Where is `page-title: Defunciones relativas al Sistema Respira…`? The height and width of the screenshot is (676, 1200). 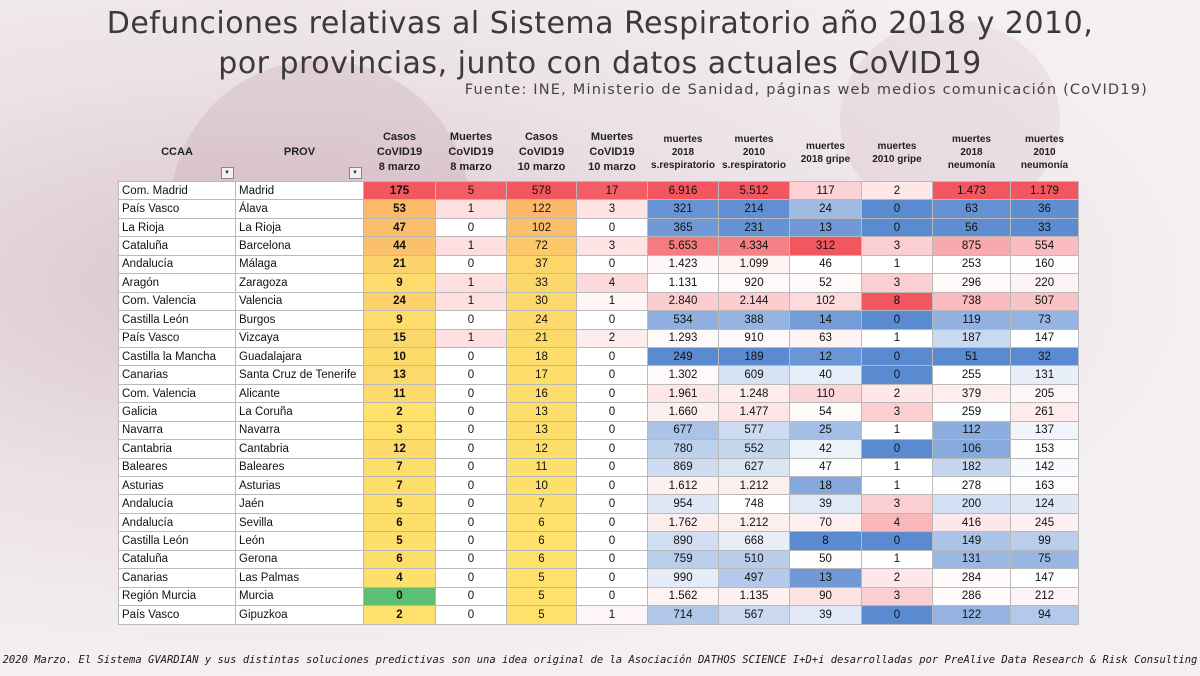 page-title: Defunciones relativas al Sistema Respira… is located at coordinates (600, 44).